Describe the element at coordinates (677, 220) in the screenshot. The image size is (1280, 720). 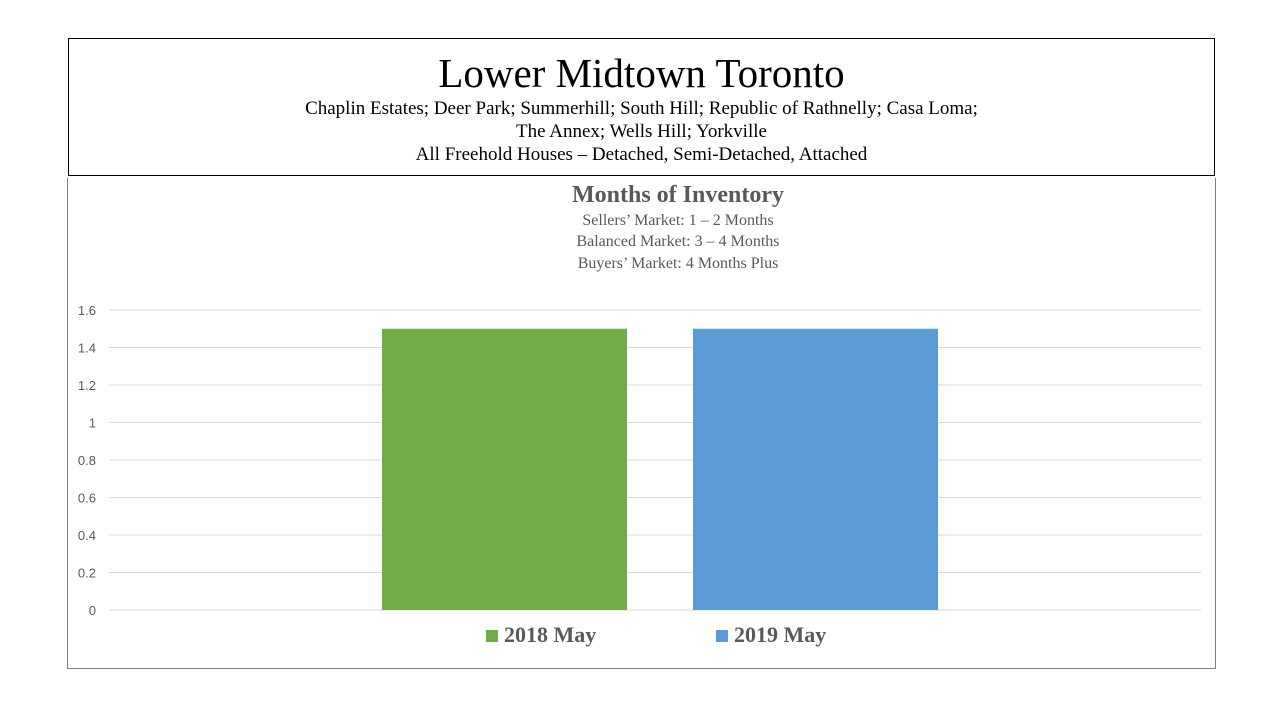
I see `chart-subtitle-sellers: Sellers’ Market: 1 – 2 Months` at that location.